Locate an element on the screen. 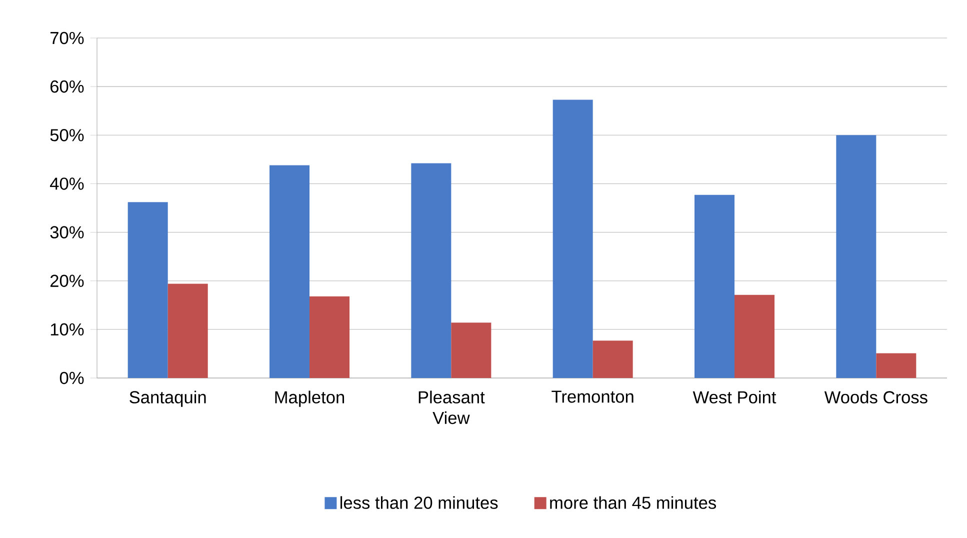 The image size is (967, 538). x-tick-label: Santaquin is located at coordinates (168, 398).